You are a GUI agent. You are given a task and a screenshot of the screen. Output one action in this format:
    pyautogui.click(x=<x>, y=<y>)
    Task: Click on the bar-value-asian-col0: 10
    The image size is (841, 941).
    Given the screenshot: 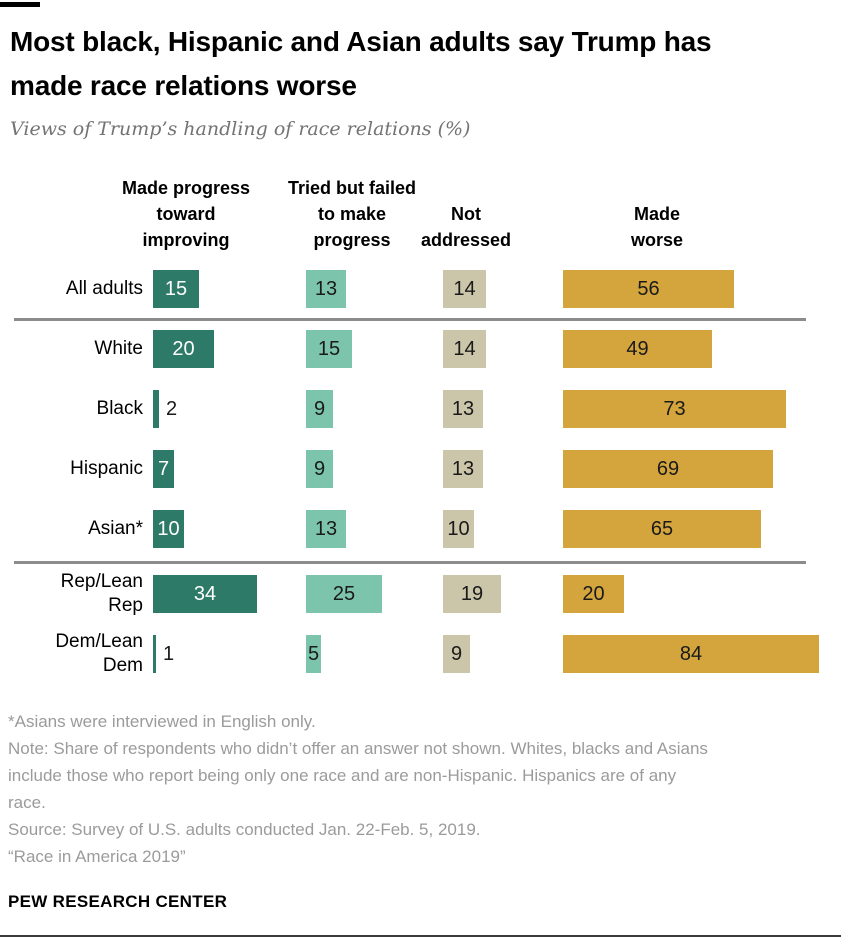 What is the action you would take?
    pyautogui.click(x=168, y=528)
    